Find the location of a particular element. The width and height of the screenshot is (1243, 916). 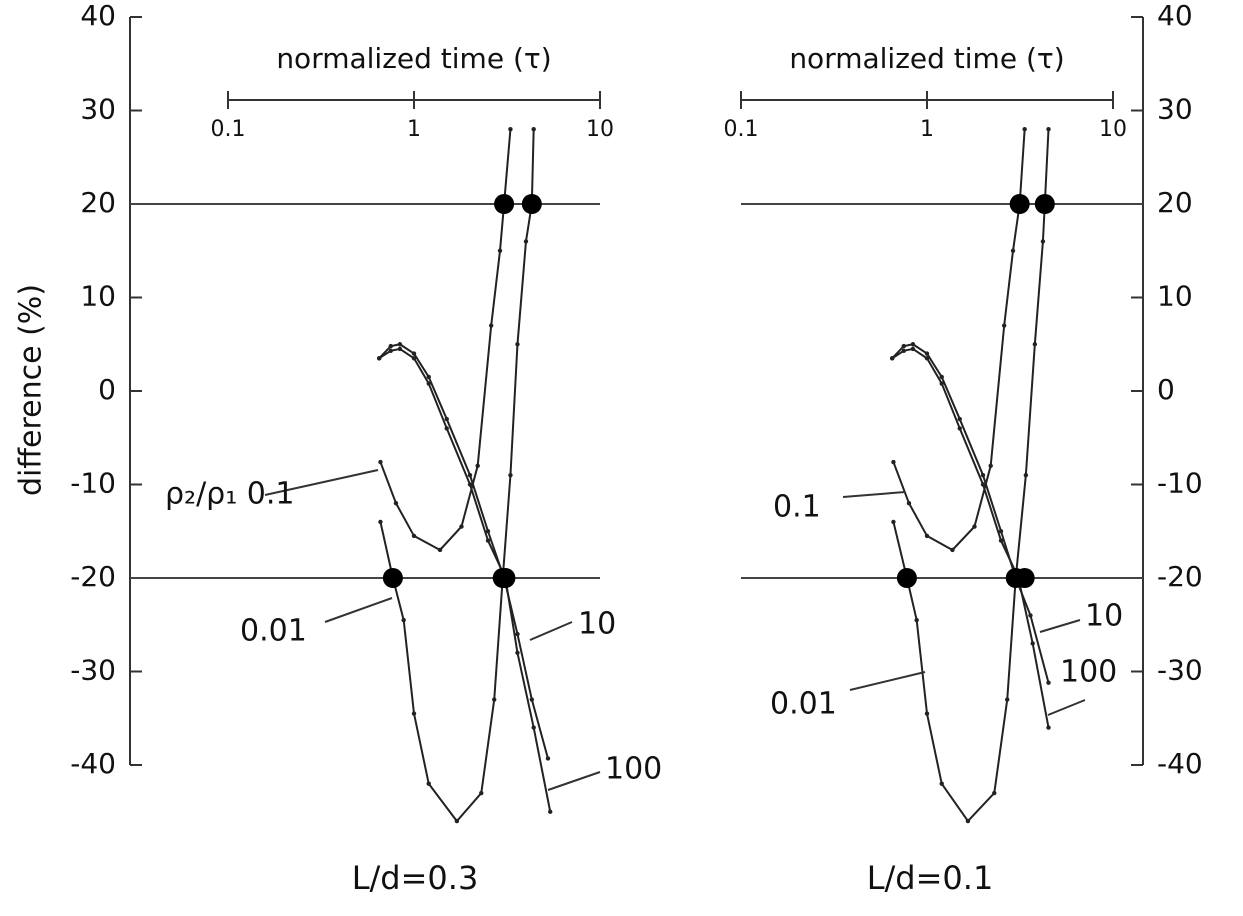

y-axis-label: difference (%) is located at coordinates (31, 390).